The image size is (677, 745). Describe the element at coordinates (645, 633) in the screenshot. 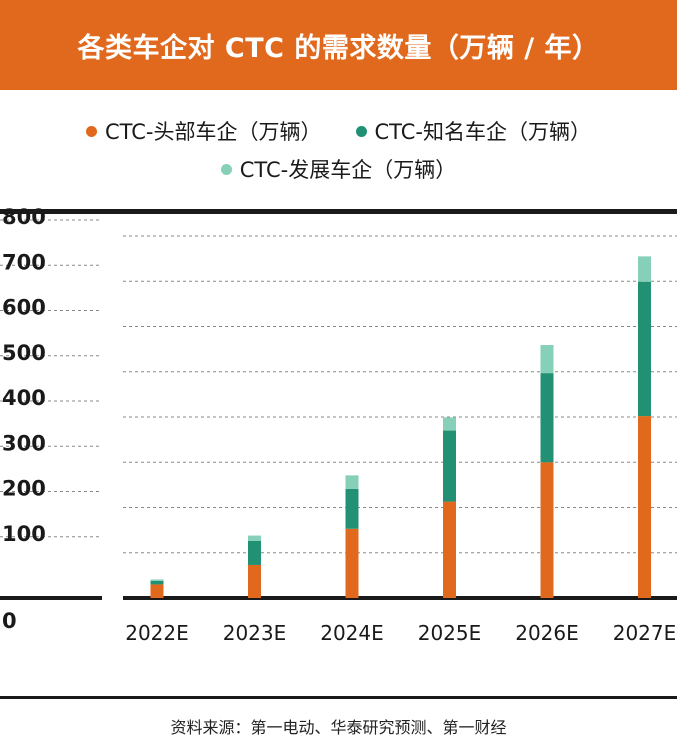

I see `x-tick-label-2027E: 2027E` at that location.